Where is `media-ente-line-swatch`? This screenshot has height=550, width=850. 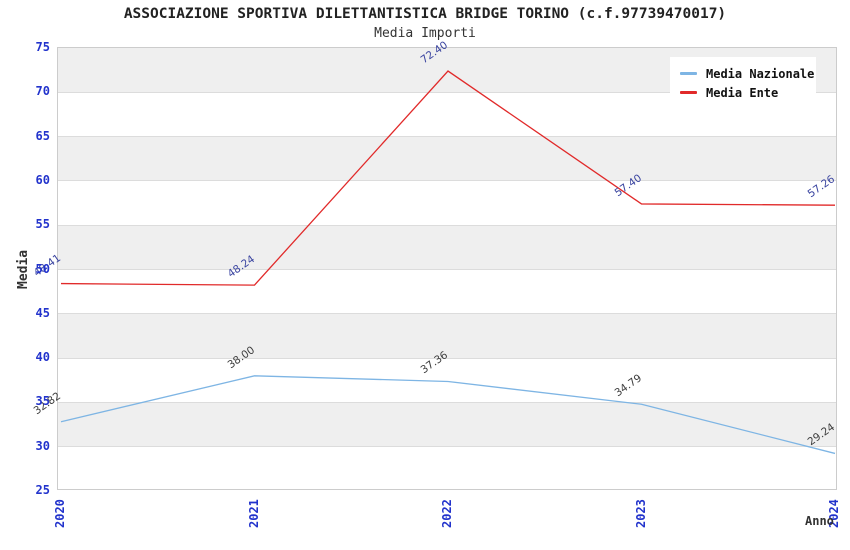 media-ente-line-swatch is located at coordinates (688, 92).